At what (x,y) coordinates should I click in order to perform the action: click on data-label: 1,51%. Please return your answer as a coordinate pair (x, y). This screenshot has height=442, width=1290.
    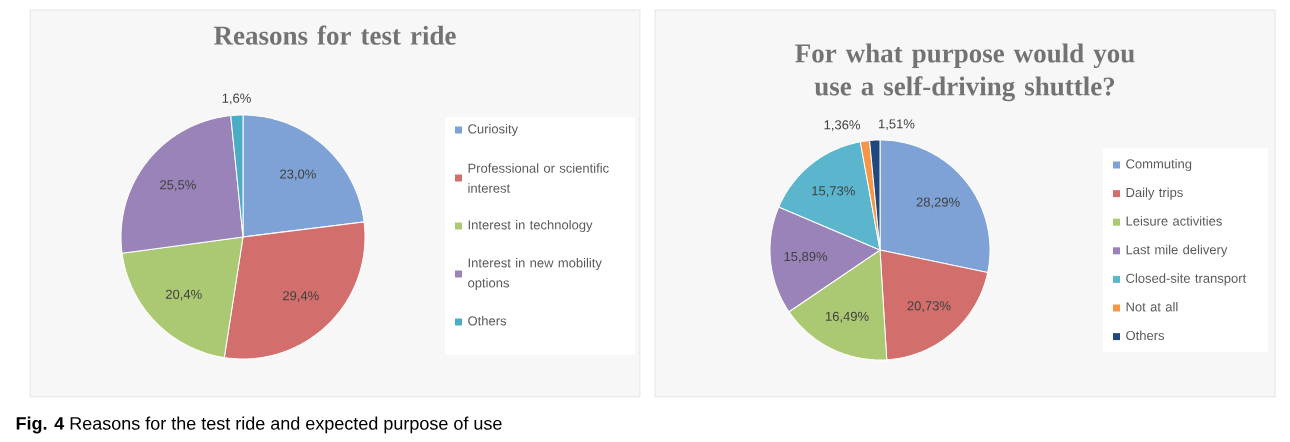
    Looking at the image, I should click on (897, 124).